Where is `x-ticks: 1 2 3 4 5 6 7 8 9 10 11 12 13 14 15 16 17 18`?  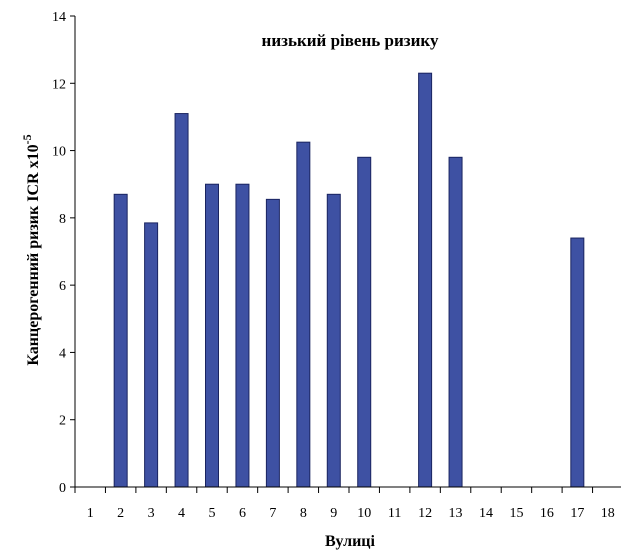 x-ticks: 1 2 3 4 5 6 7 8 9 10 11 12 13 14 15 16 17 18 is located at coordinates (344, 504).